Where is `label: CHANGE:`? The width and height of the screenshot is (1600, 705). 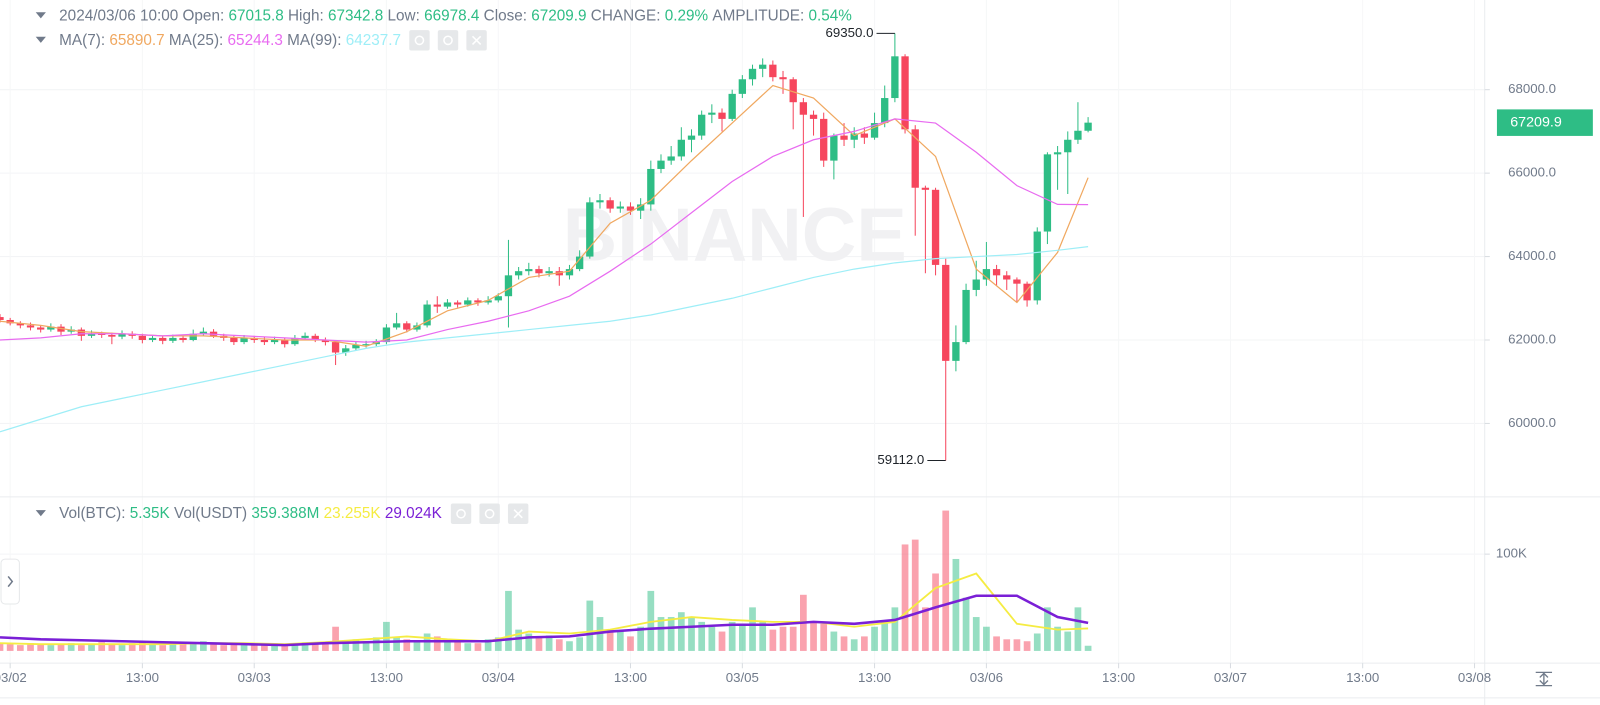
label: CHANGE: is located at coordinates (626, 15).